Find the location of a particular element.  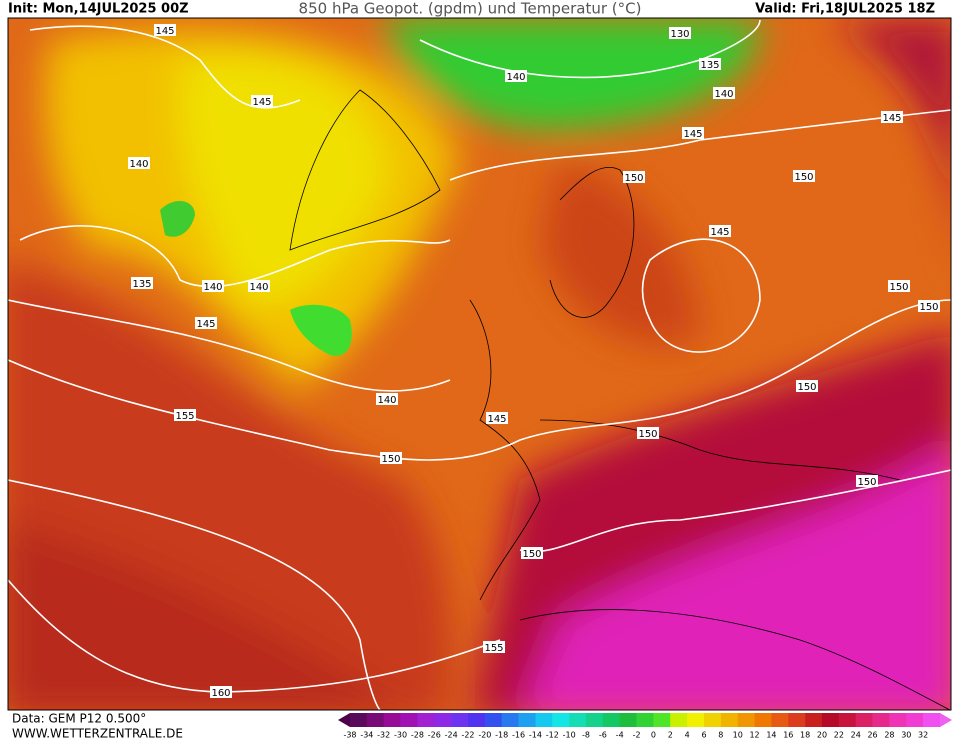

colorbar-label: -4 is located at coordinates (620, 735).